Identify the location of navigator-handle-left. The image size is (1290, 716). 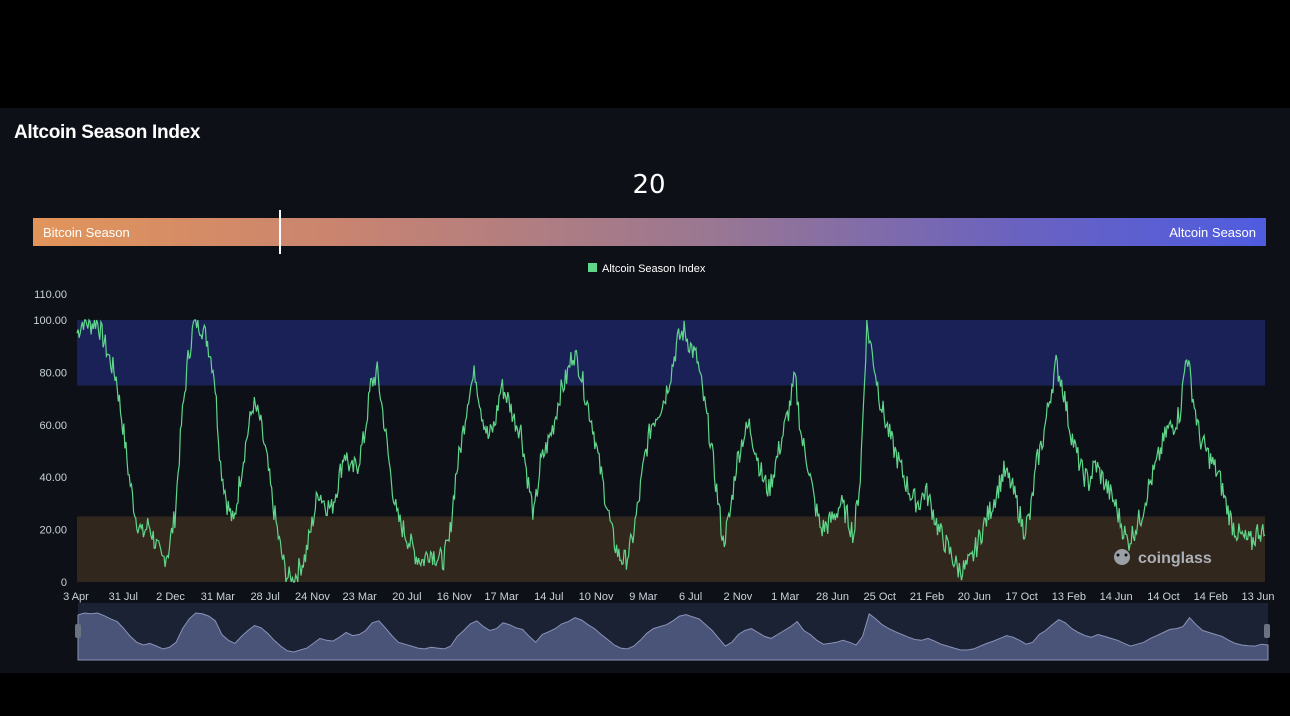
(78, 631).